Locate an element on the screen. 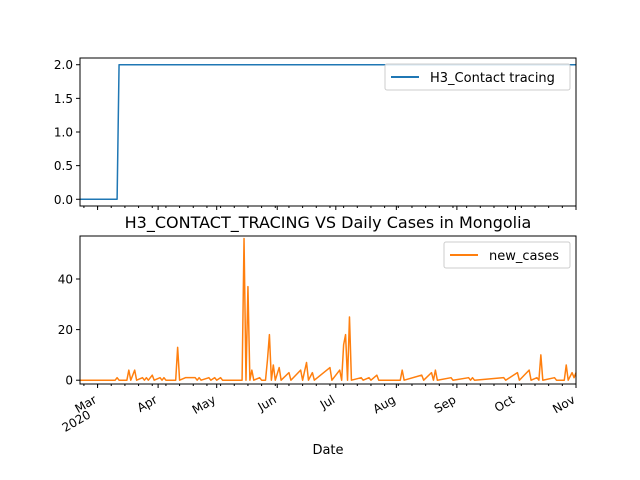  bottom-legend: new_cases is located at coordinates (507, 255).